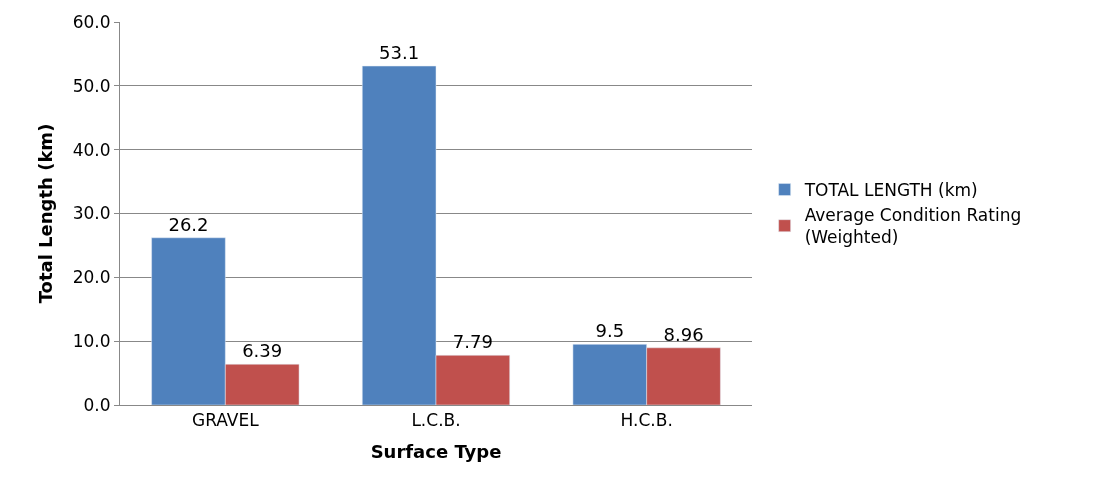  What do you see at coordinates (262, 351) in the screenshot?
I see `data-label: 6.39` at bounding box center [262, 351].